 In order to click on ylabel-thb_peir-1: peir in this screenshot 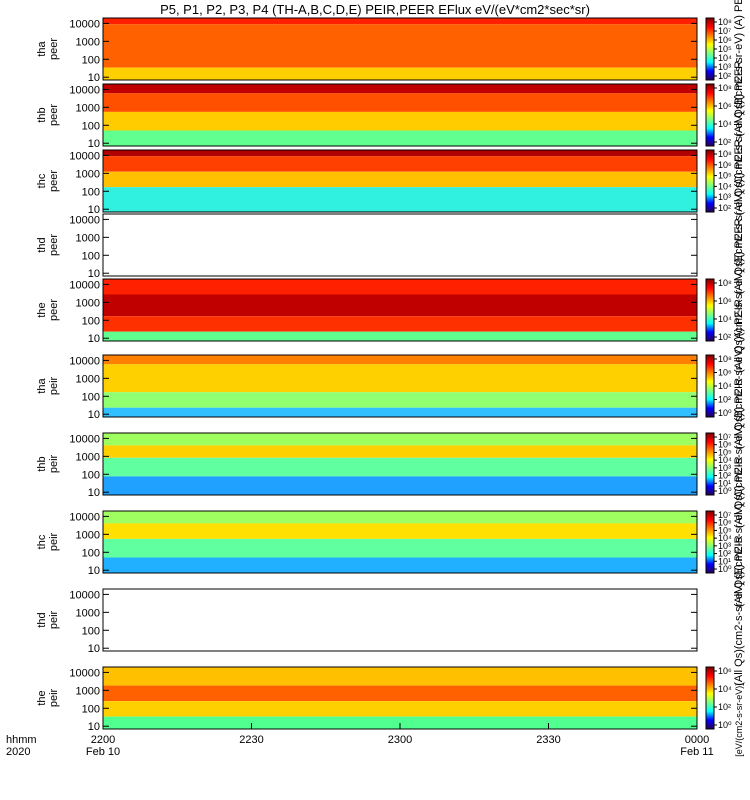, I will do `click(54, 463)`.